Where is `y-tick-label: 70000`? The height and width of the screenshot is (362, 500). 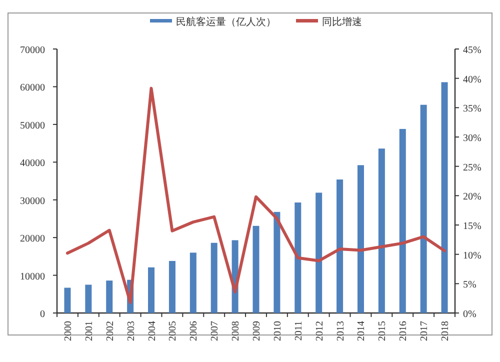
y-tick-label: 70000 is located at coordinates (32, 50).